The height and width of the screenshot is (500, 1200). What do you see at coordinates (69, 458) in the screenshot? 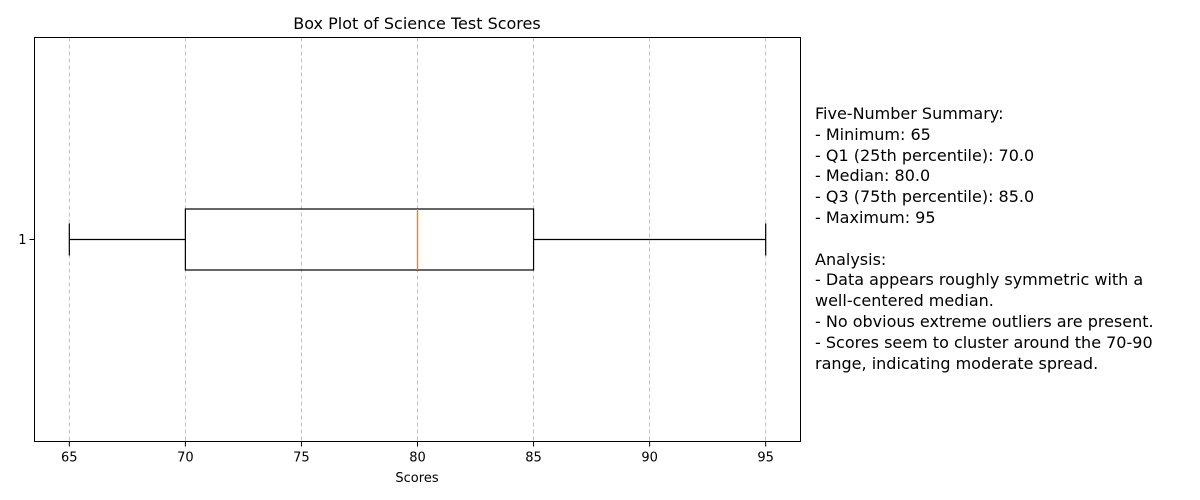
I see `x-tick-label: 65` at bounding box center [69, 458].